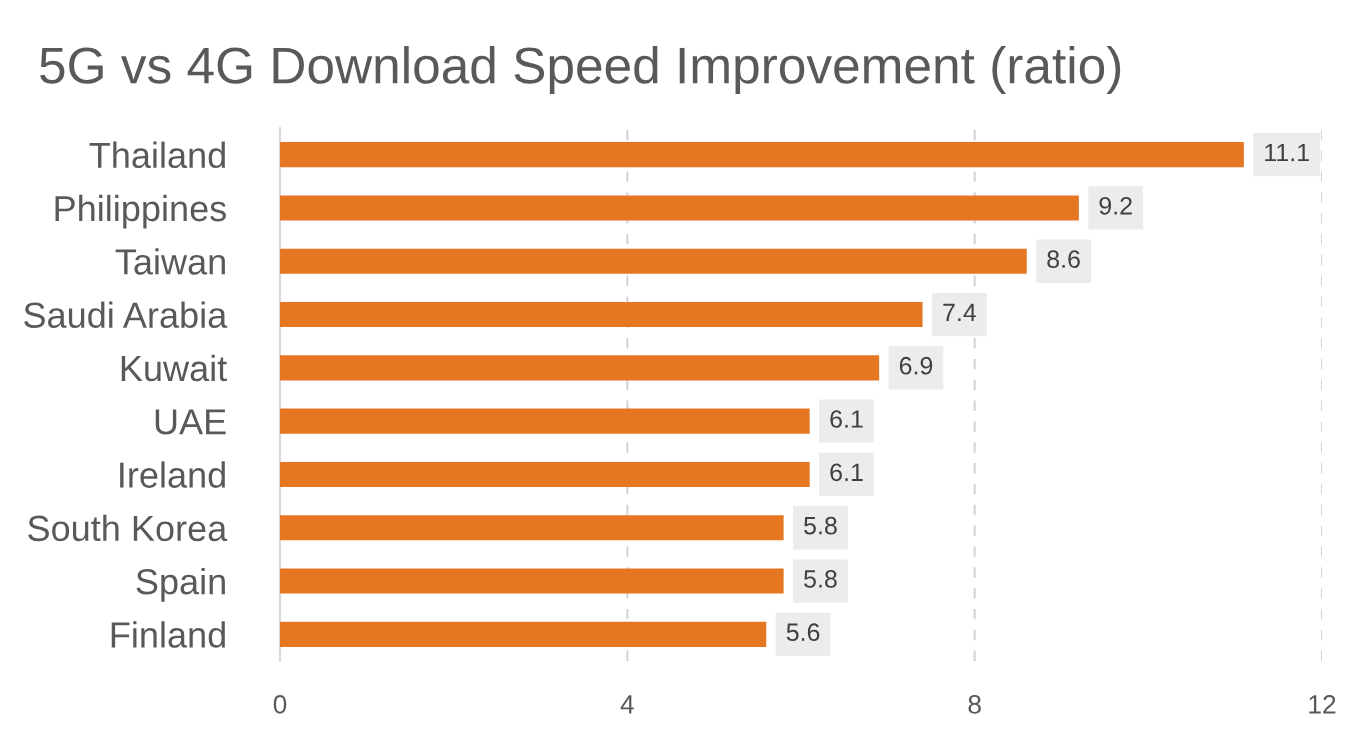 The width and height of the screenshot is (1365, 737). I want to click on y-tick-label: Ireland, so click(172, 474).